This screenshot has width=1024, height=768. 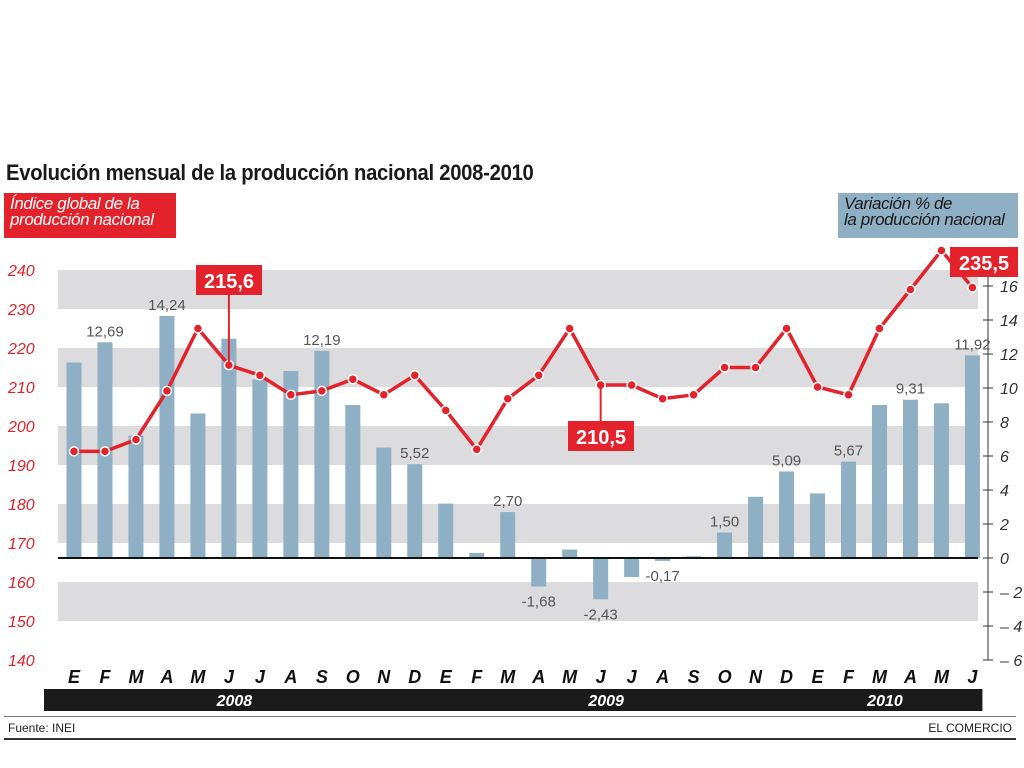 What do you see at coordinates (21, 544) in the screenshot?
I see `left-tick-label: 170` at bounding box center [21, 544].